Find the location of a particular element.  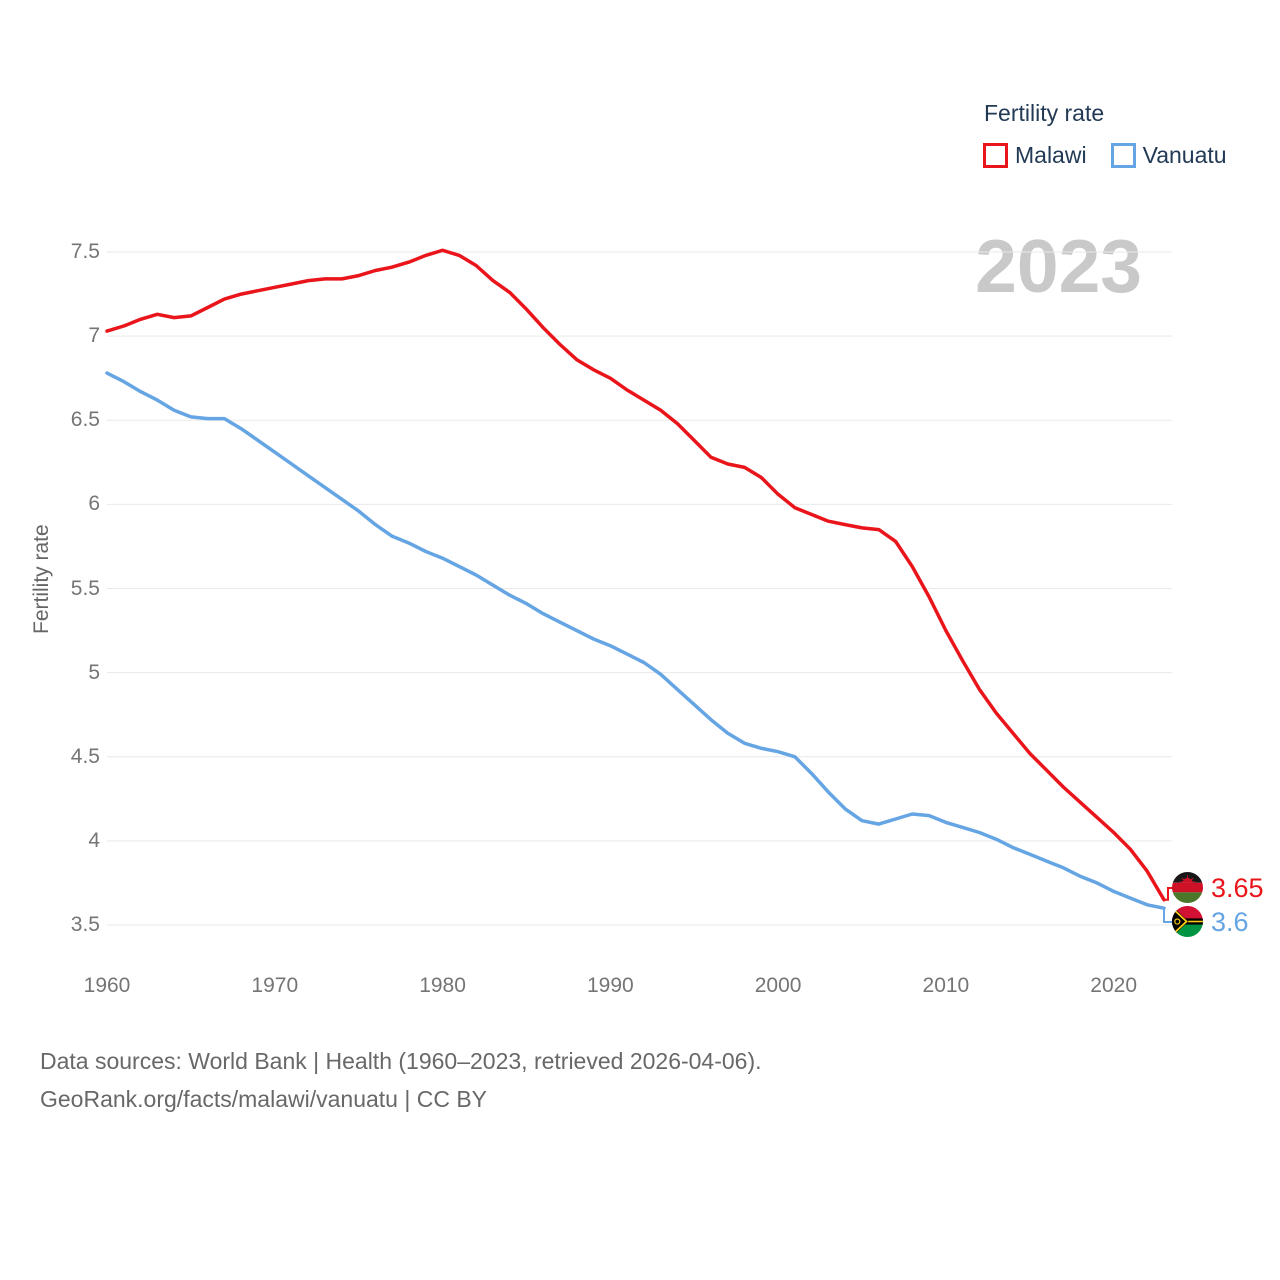

malawi-swatch-icon is located at coordinates (995, 155).